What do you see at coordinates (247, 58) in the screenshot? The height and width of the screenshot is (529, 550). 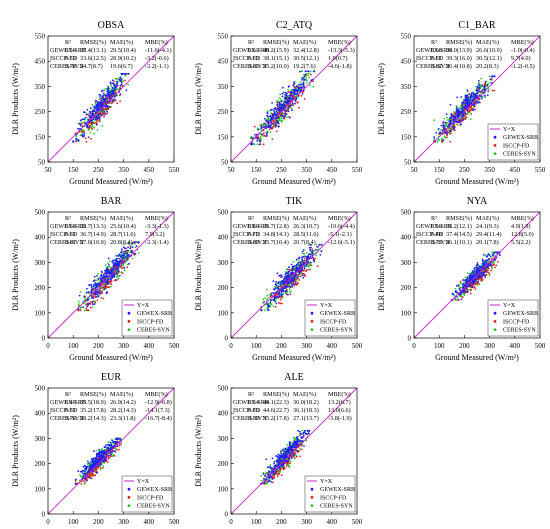 I see `stats-cell-product: ISCCP-FD` at bounding box center [247, 58].